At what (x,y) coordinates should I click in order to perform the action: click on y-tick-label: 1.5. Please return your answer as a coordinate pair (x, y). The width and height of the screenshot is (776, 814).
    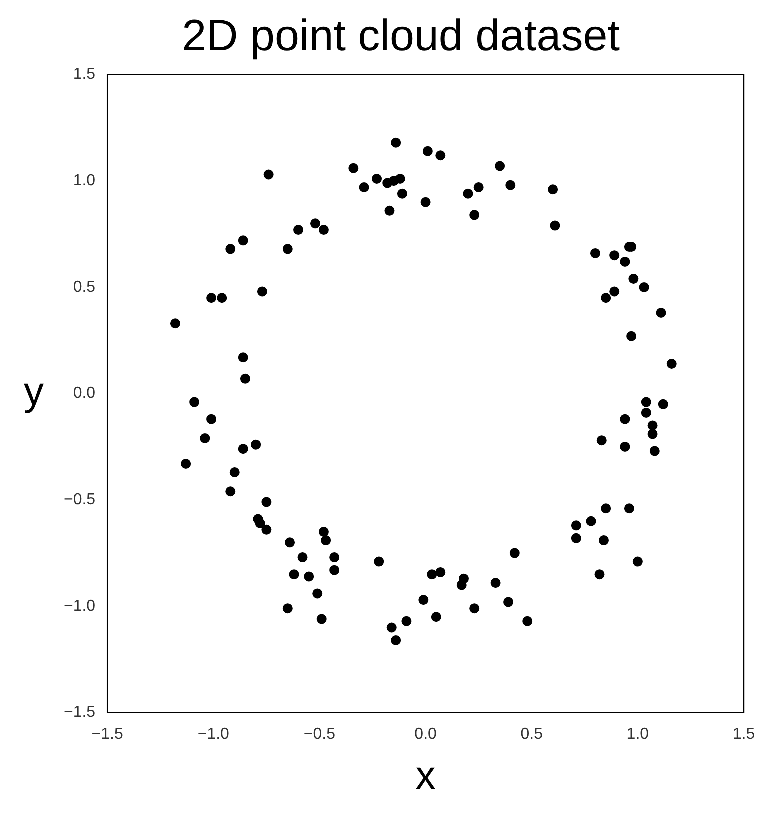
    Looking at the image, I should click on (84, 75).